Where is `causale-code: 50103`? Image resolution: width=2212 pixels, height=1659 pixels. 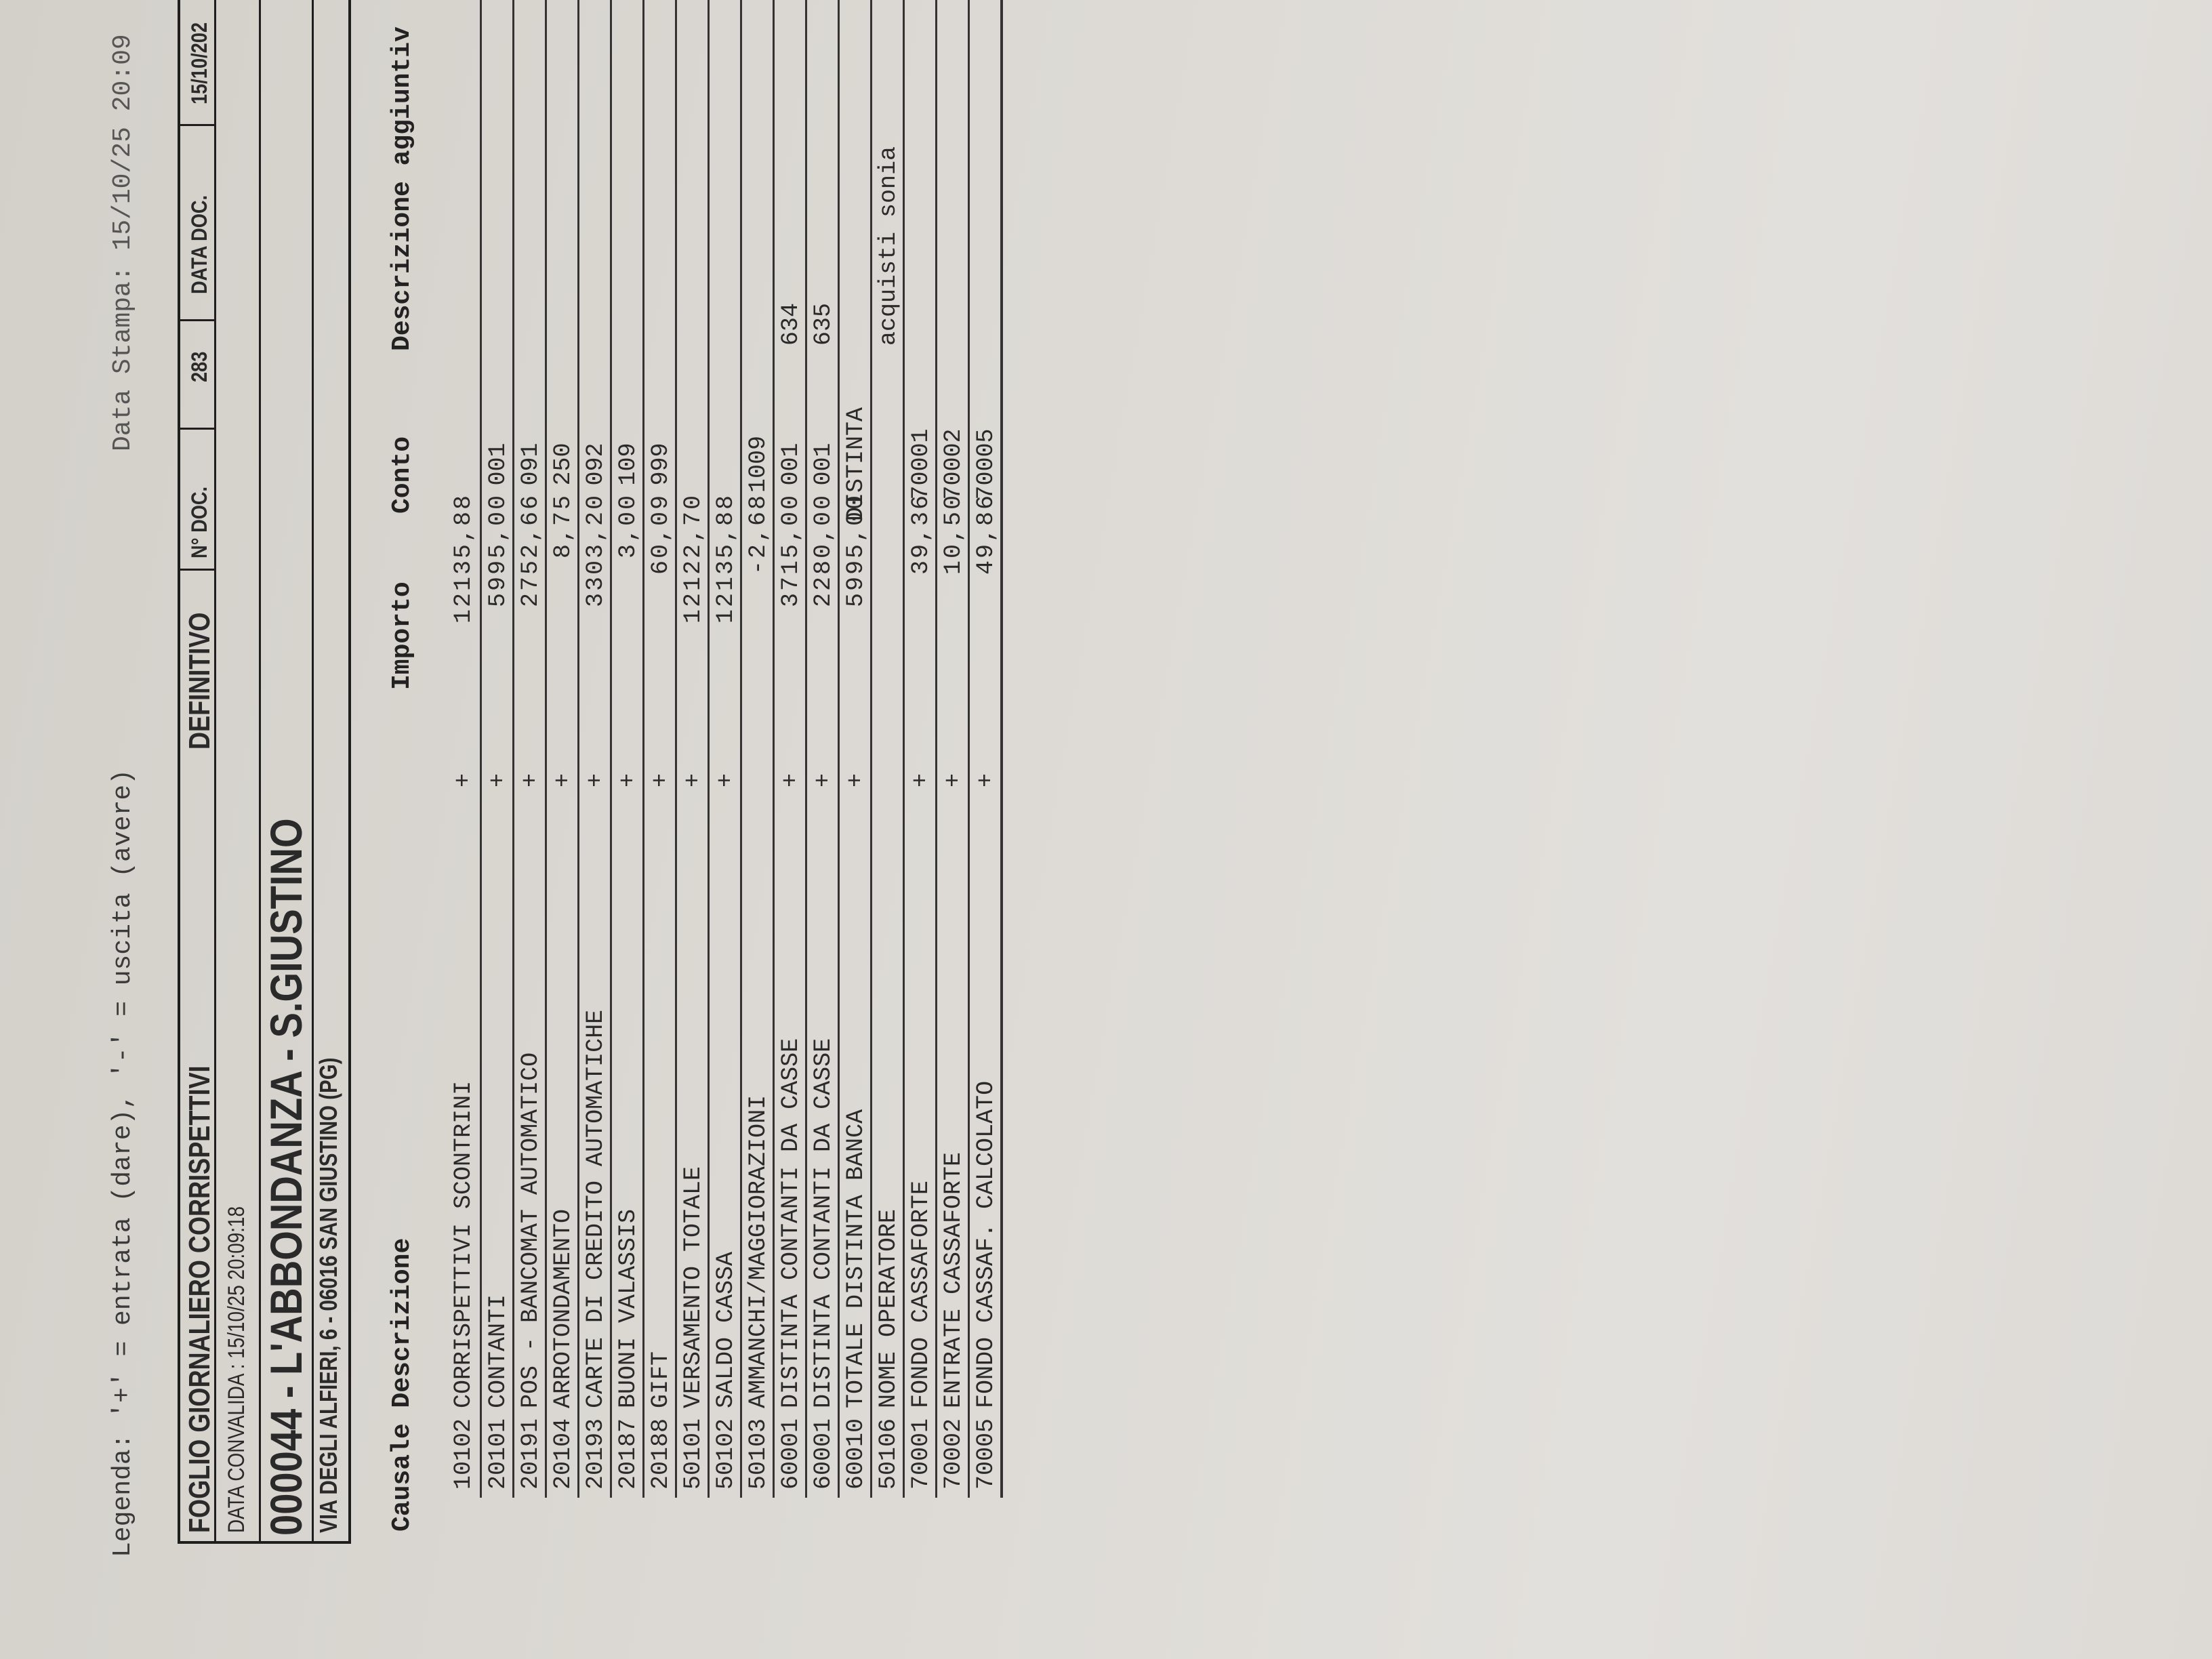 causale-code: 50103 is located at coordinates (759, 1454).